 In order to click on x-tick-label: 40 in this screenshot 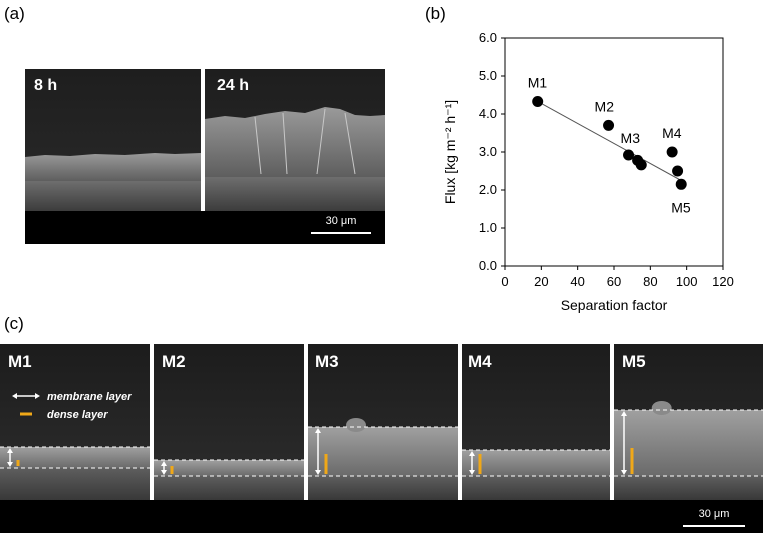, I will do `click(577, 281)`.